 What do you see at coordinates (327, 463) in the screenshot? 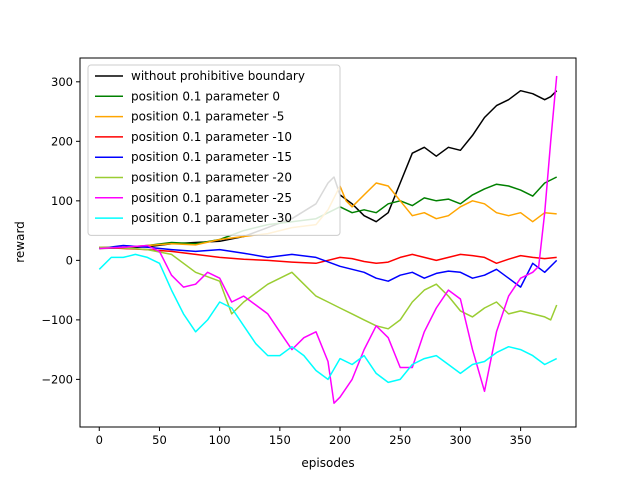
I see `x-axis-label: episodes` at bounding box center [327, 463].